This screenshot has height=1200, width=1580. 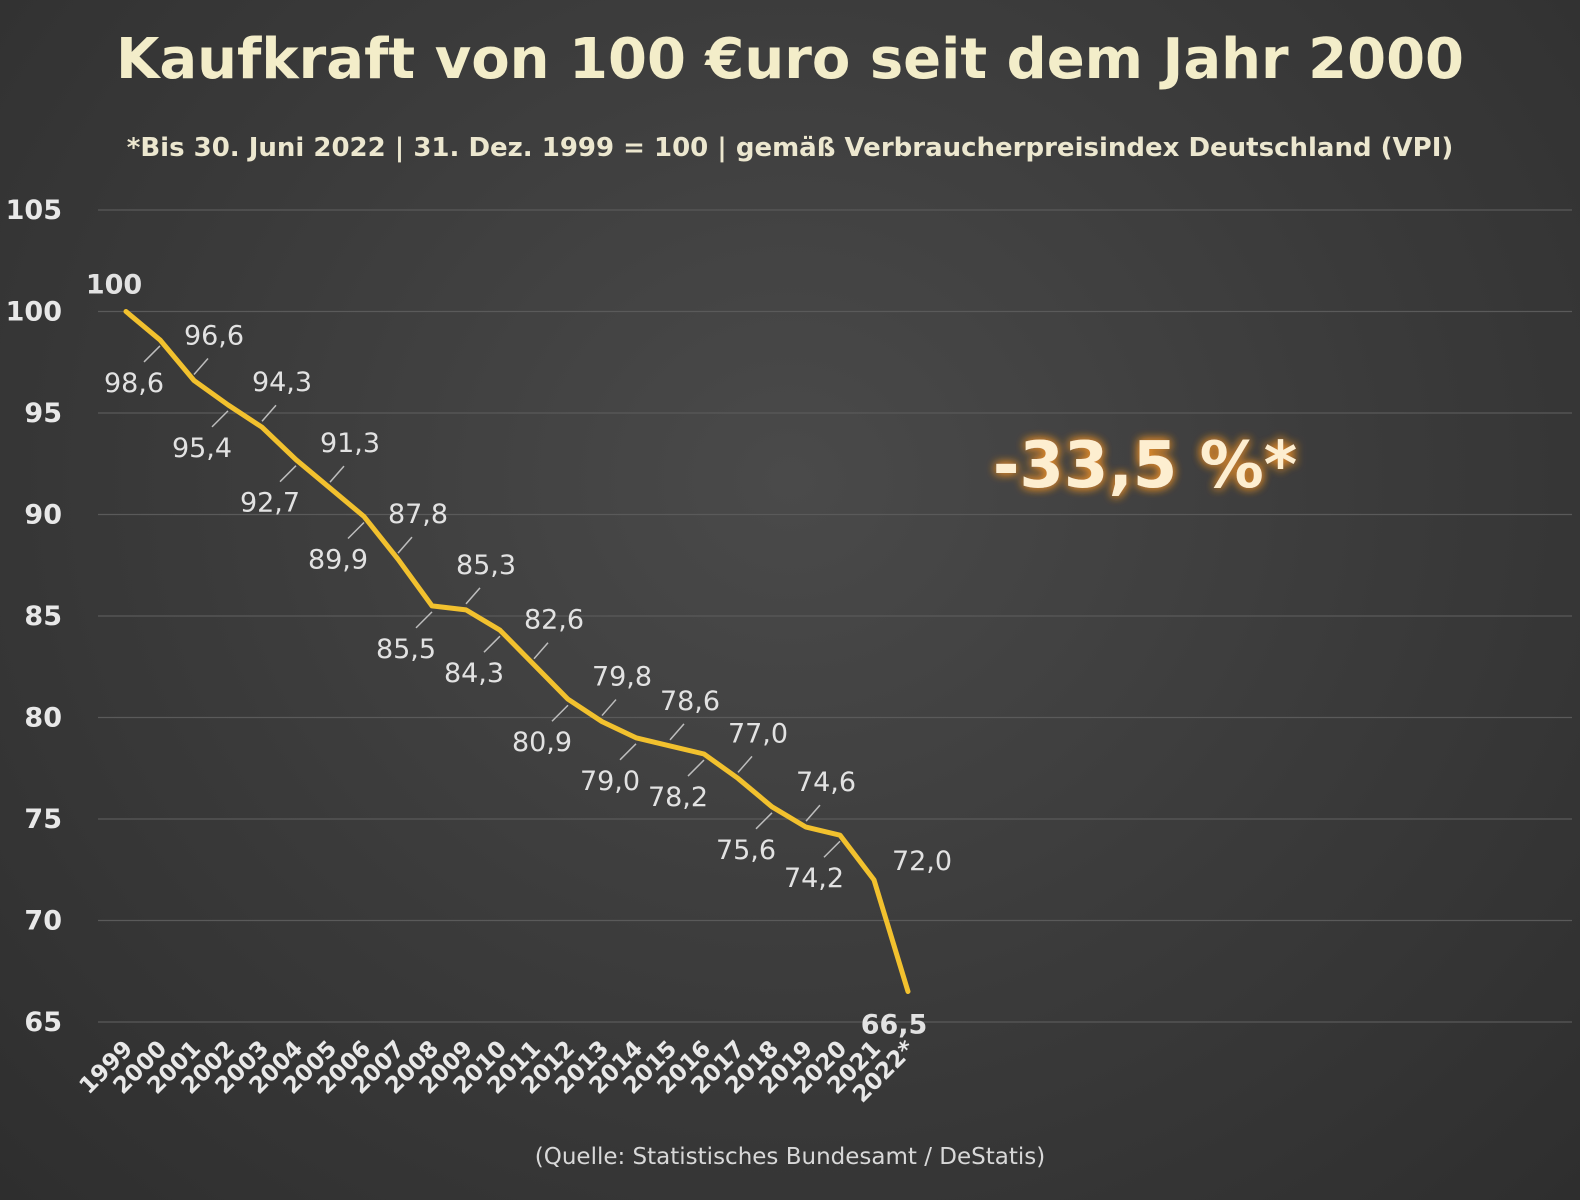 What do you see at coordinates (1145, 466) in the screenshot?
I see `annotation-decline: -33,5 %*` at bounding box center [1145, 466].